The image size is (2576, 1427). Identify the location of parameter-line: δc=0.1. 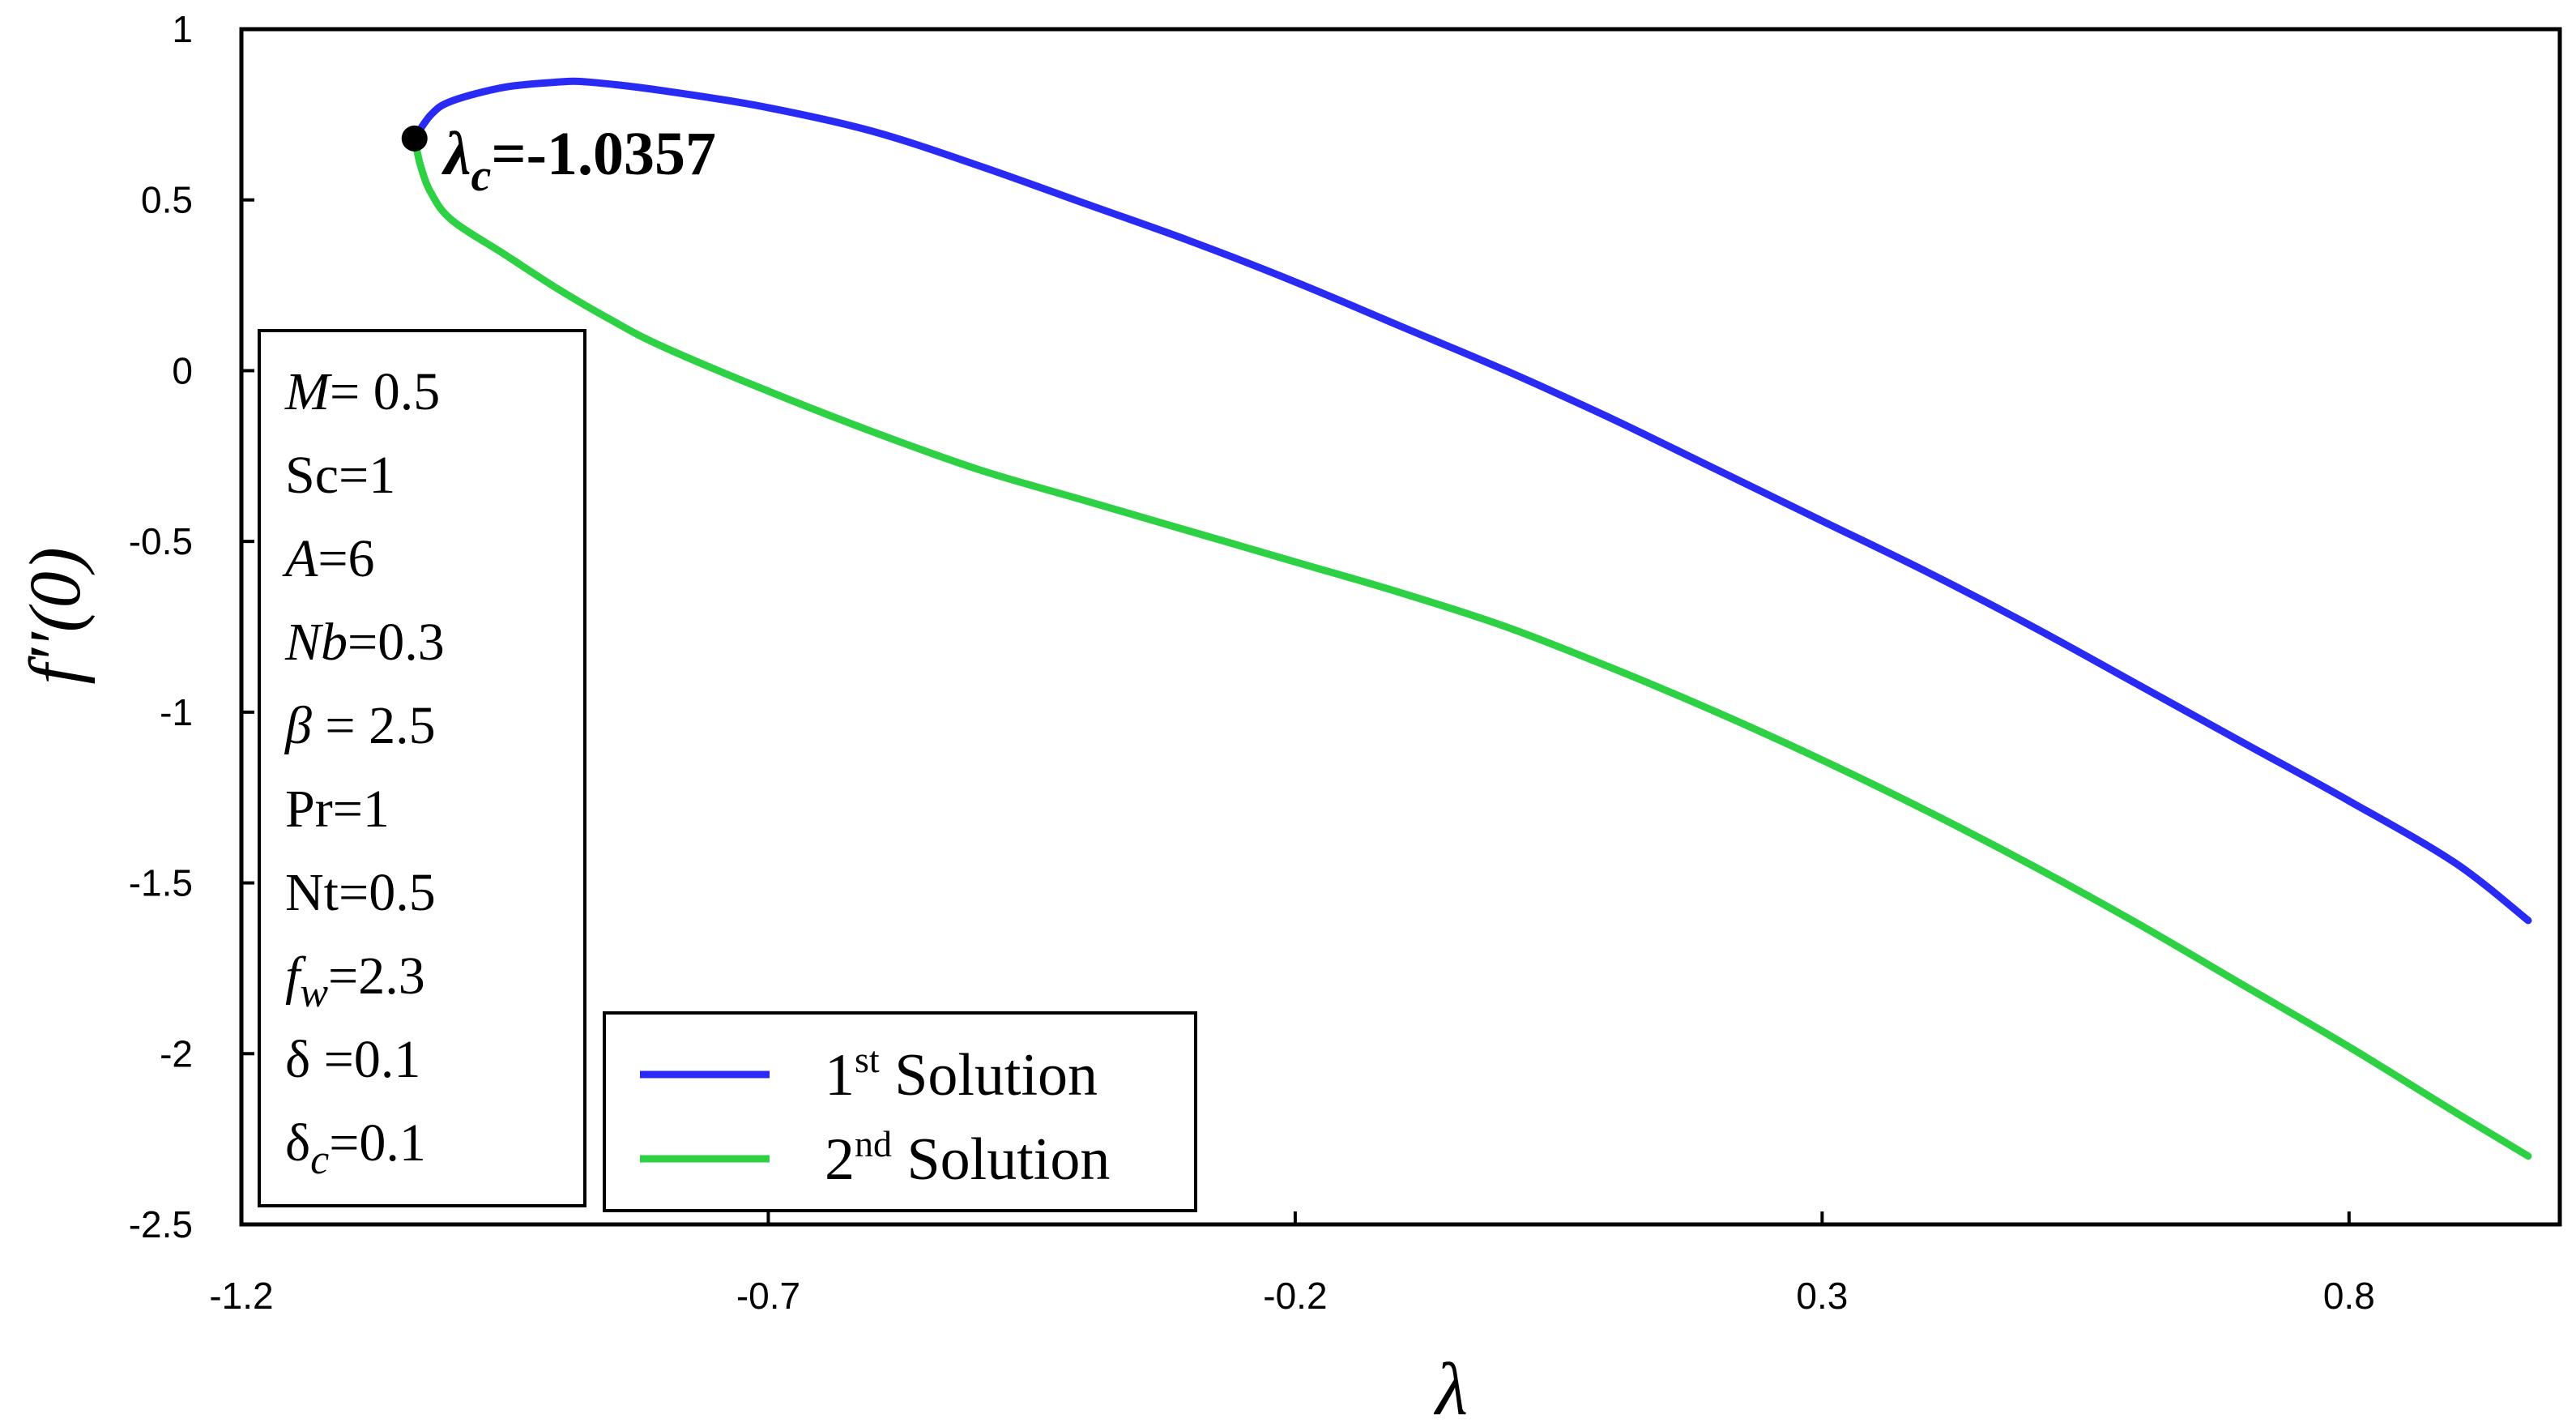
(356, 1148).